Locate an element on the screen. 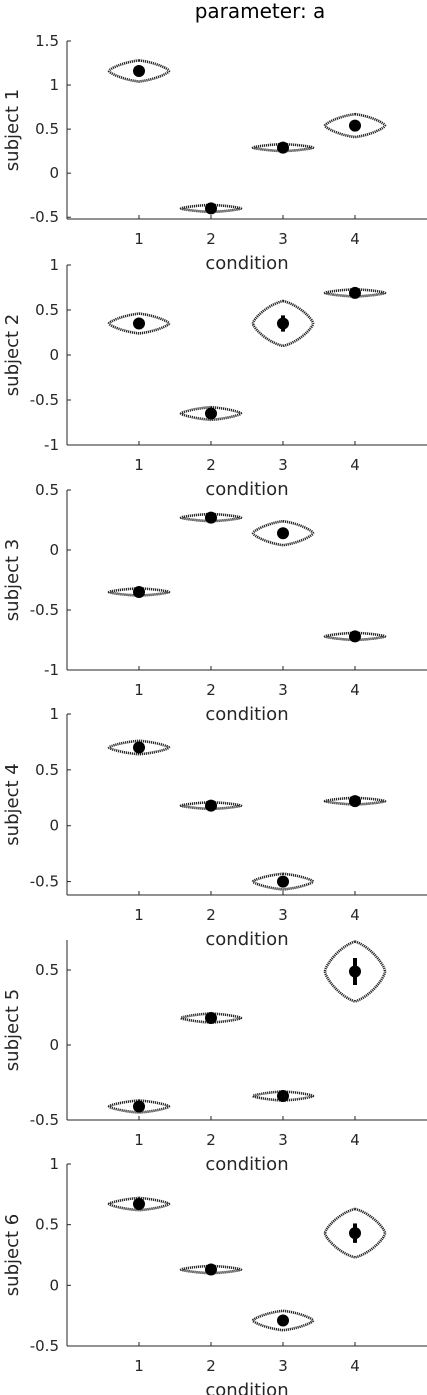 The height and width of the screenshot is (1395, 427). y-axis-label: subject 3 is located at coordinates (12, 580).